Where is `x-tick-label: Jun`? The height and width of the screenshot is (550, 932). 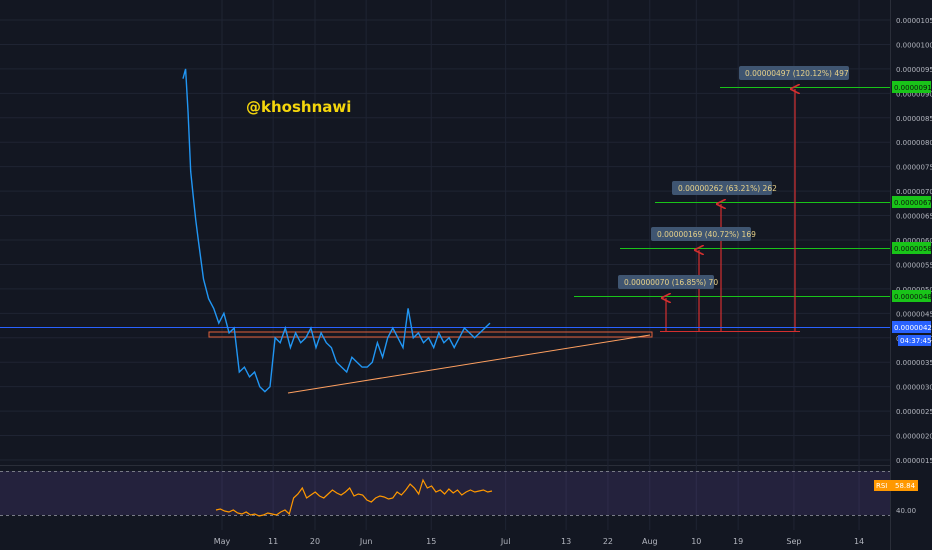 x-tick-label: Jun is located at coordinates (366, 541).